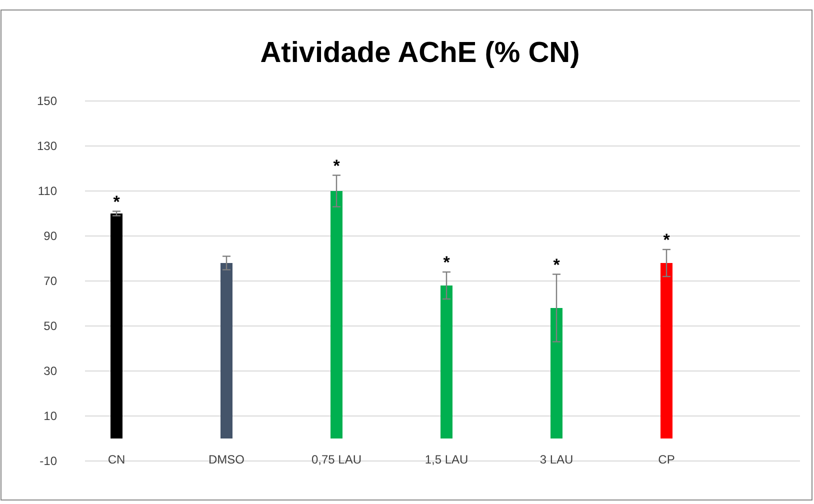 The height and width of the screenshot is (504, 814). I want to click on y-tick-label: 110, so click(48, 191).